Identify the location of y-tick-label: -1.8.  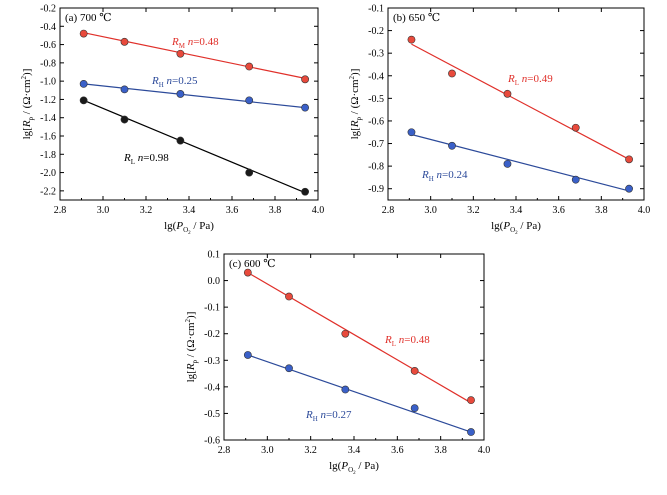
(48, 155).